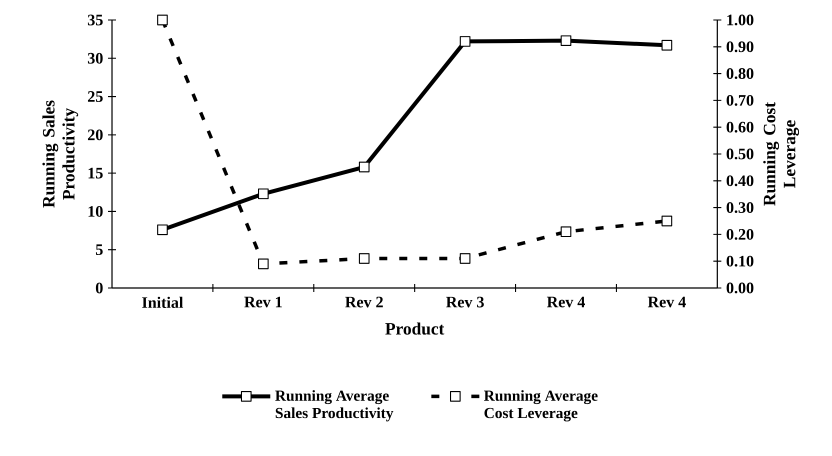 Image resolution: width=832 pixels, height=456 pixels. I want to click on x-tick-label: Initial, so click(163, 302).